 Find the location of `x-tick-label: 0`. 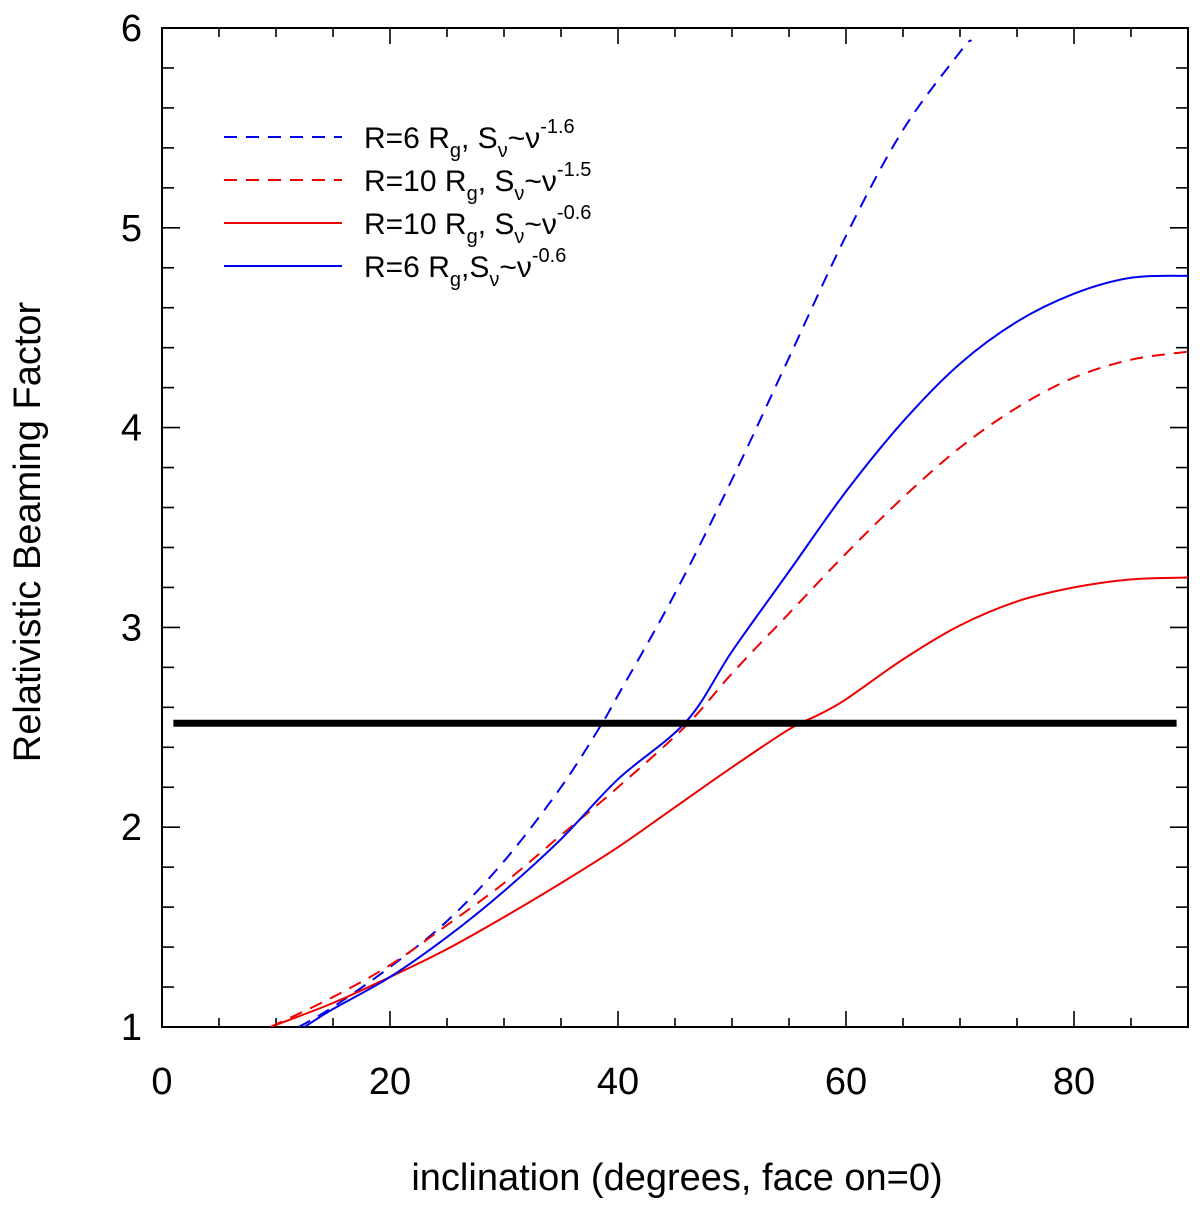

x-tick-label: 0 is located at coordinates (161, 1082).